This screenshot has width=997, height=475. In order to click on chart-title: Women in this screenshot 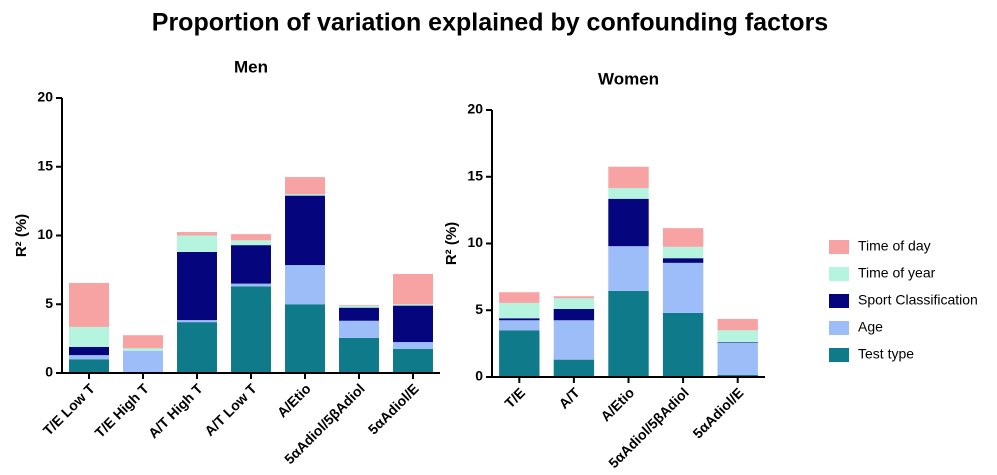, I will do `click(628, 78)`.